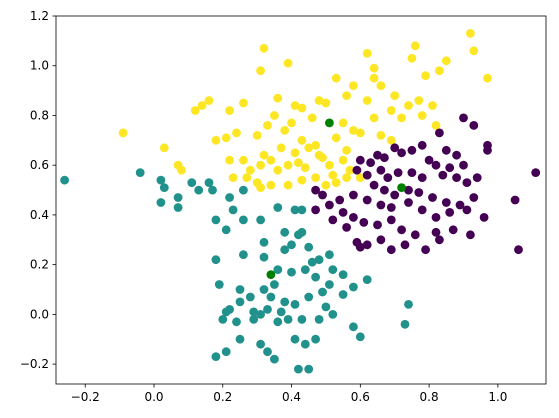  What do you see at coordinates (291, 397) in the screenshot?
I see `x-tick-label: 0.4` at bounding box center [291, 397].